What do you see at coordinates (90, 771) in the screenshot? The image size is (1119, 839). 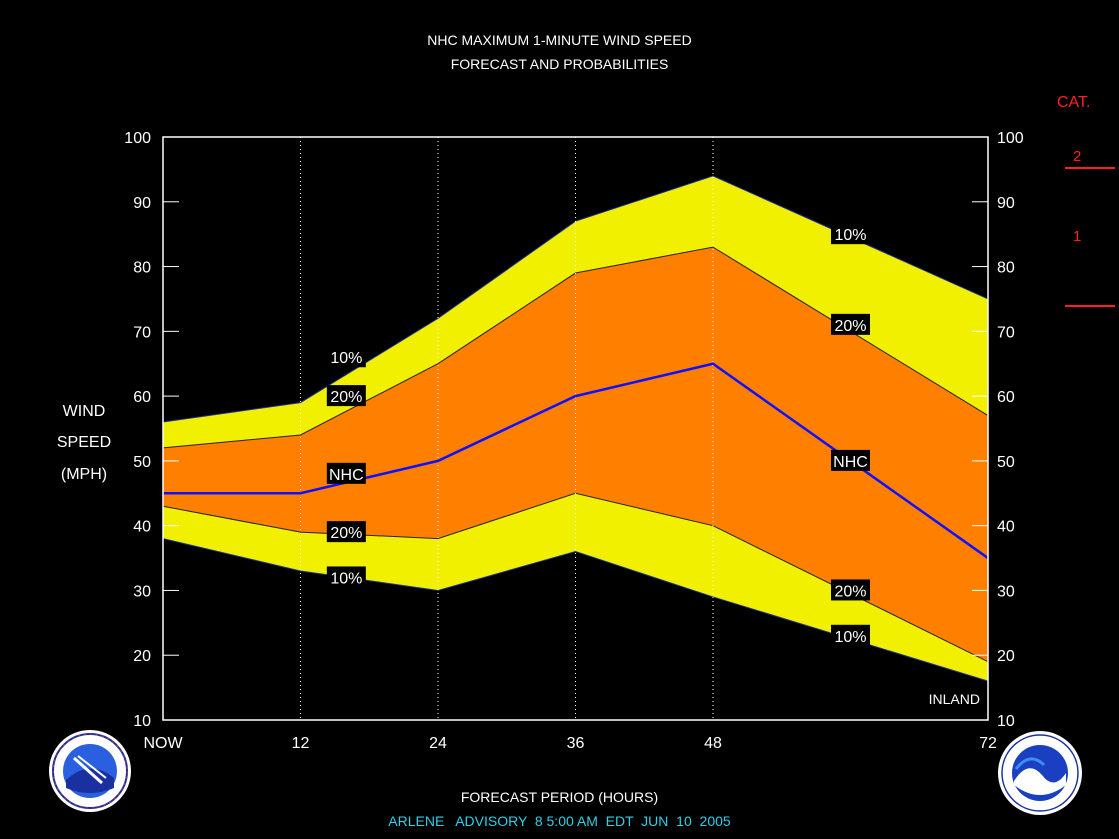 I see `nws-logo-icon` at bounding box center [90, 771].